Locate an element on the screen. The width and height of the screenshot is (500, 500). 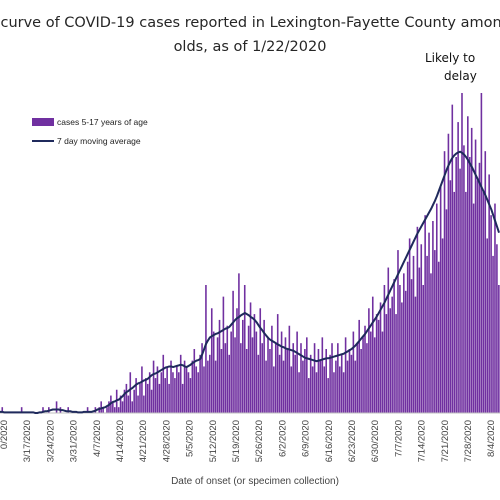
legend-line-label: 7 day moving average is located at coordinates (99, 141).